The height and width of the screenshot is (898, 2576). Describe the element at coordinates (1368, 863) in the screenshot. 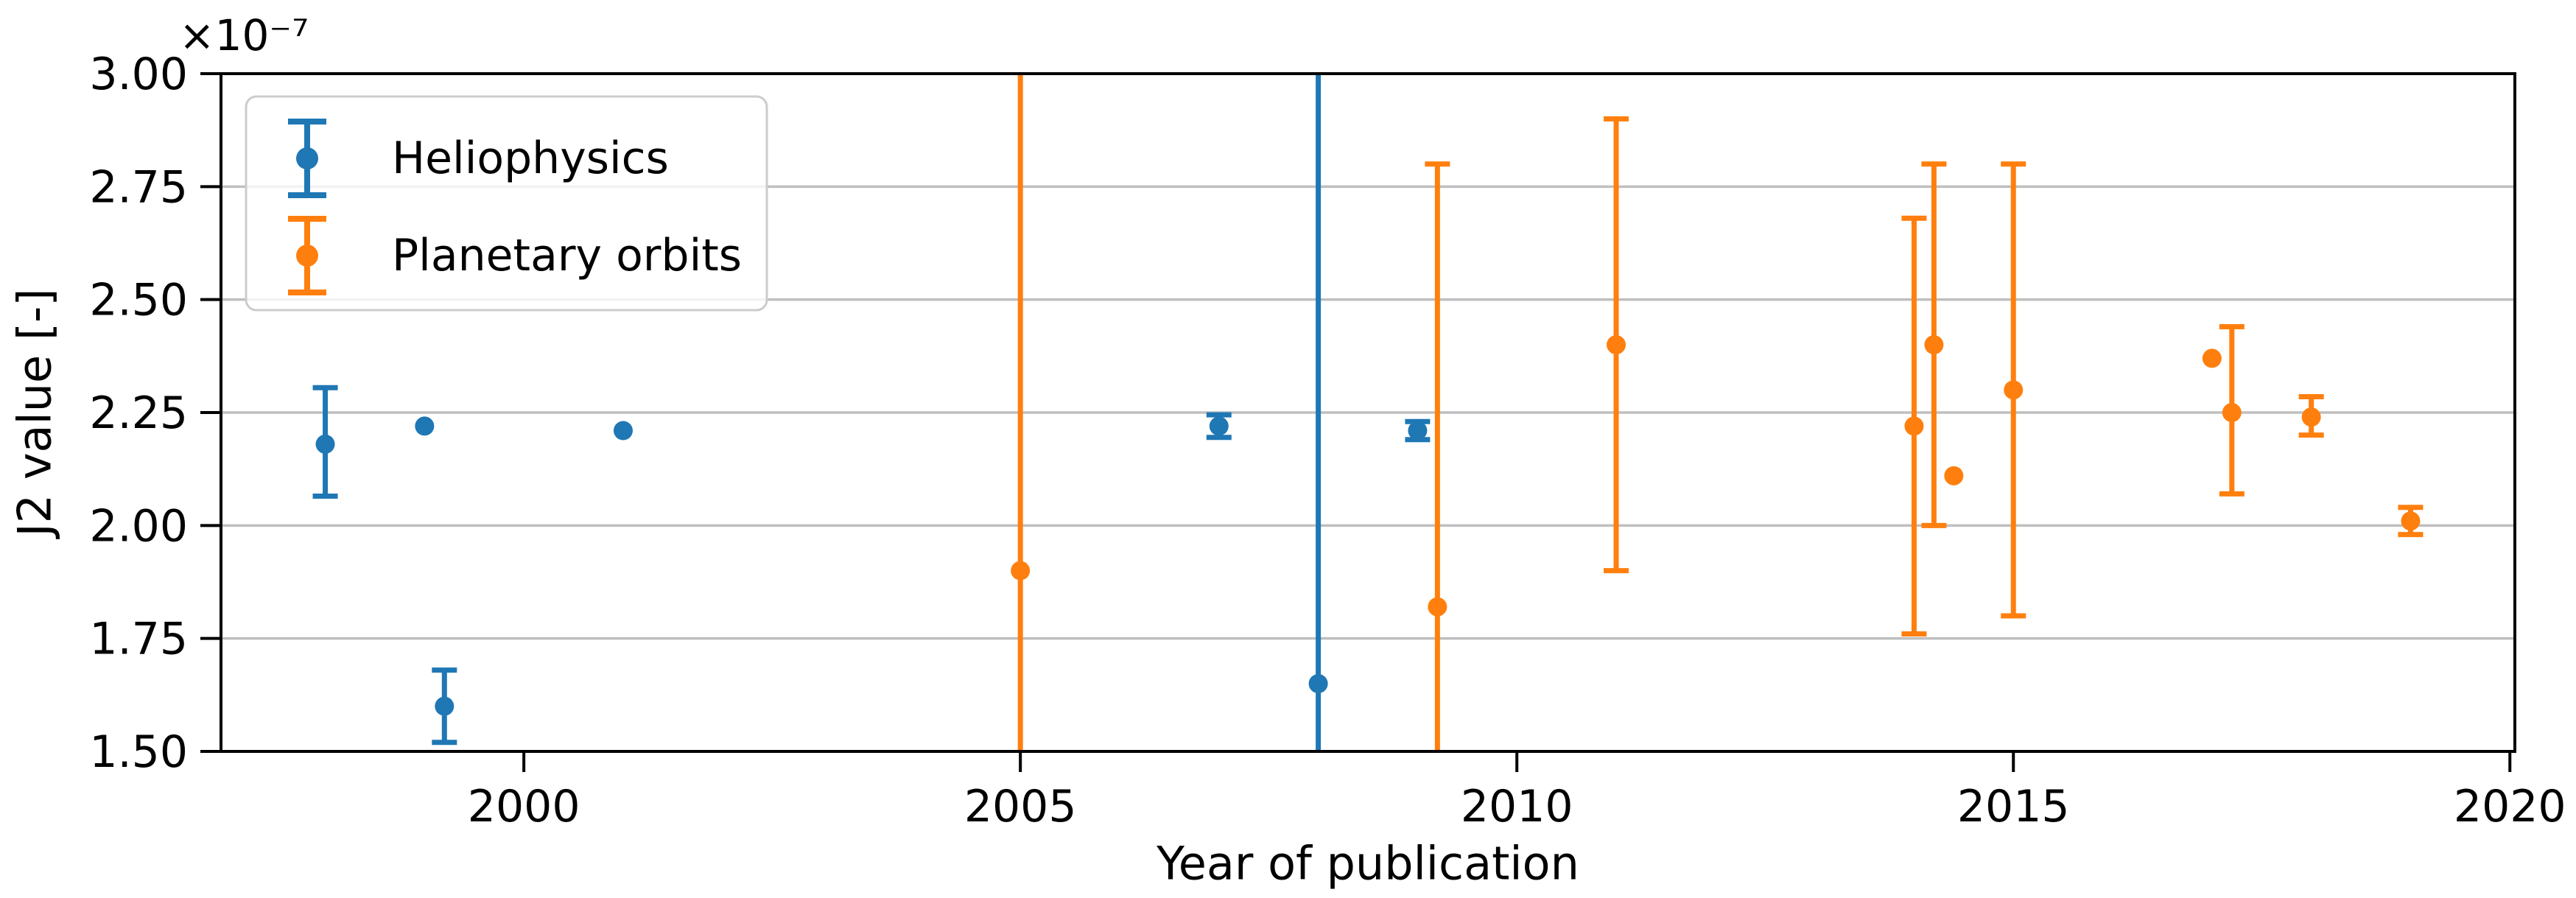

I see `x-axis-label: Year of publication` at that location.